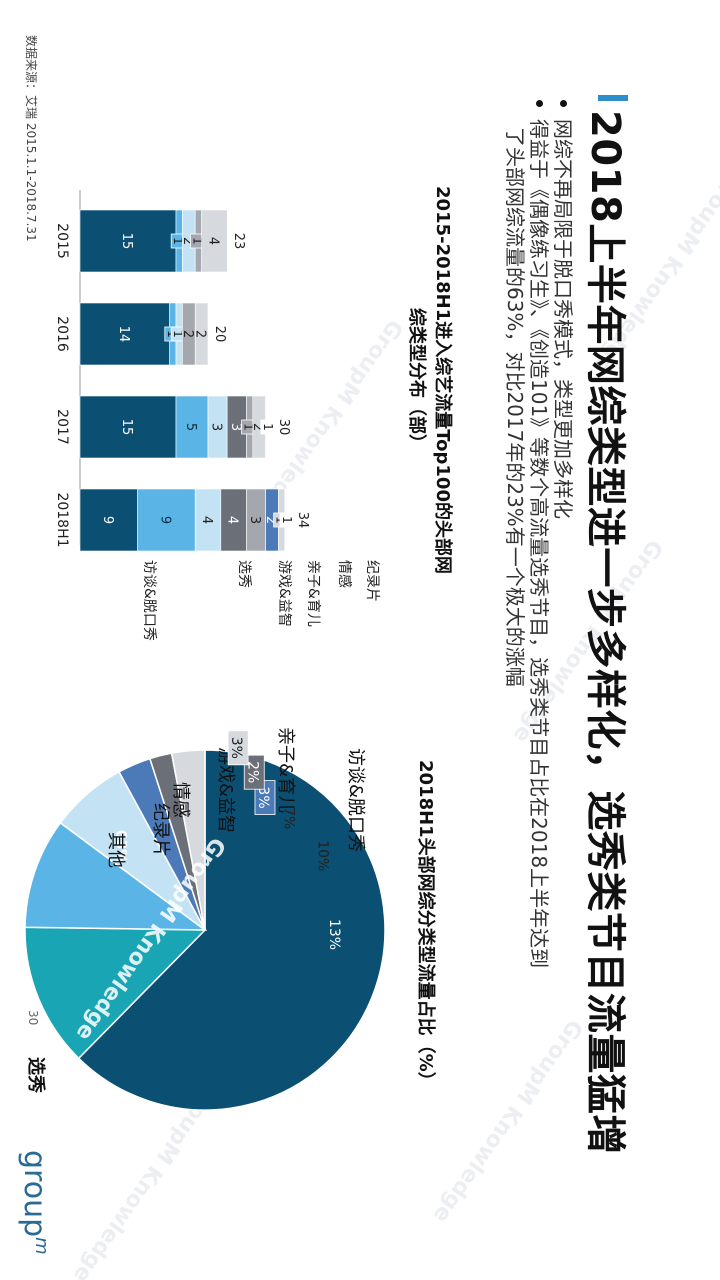 The height and width of the screenshot is (1280, 720). Describe the element at coordinates (34, 1194) in the screenshot. I see `logo-text: group` at that location.